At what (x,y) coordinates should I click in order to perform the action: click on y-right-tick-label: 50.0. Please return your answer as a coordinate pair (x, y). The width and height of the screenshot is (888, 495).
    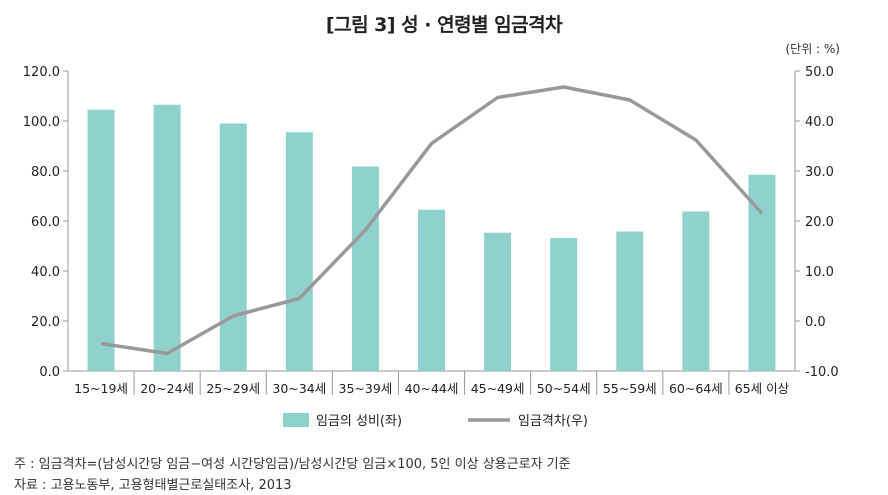
    Looking at the image, I should click on (819, 72).